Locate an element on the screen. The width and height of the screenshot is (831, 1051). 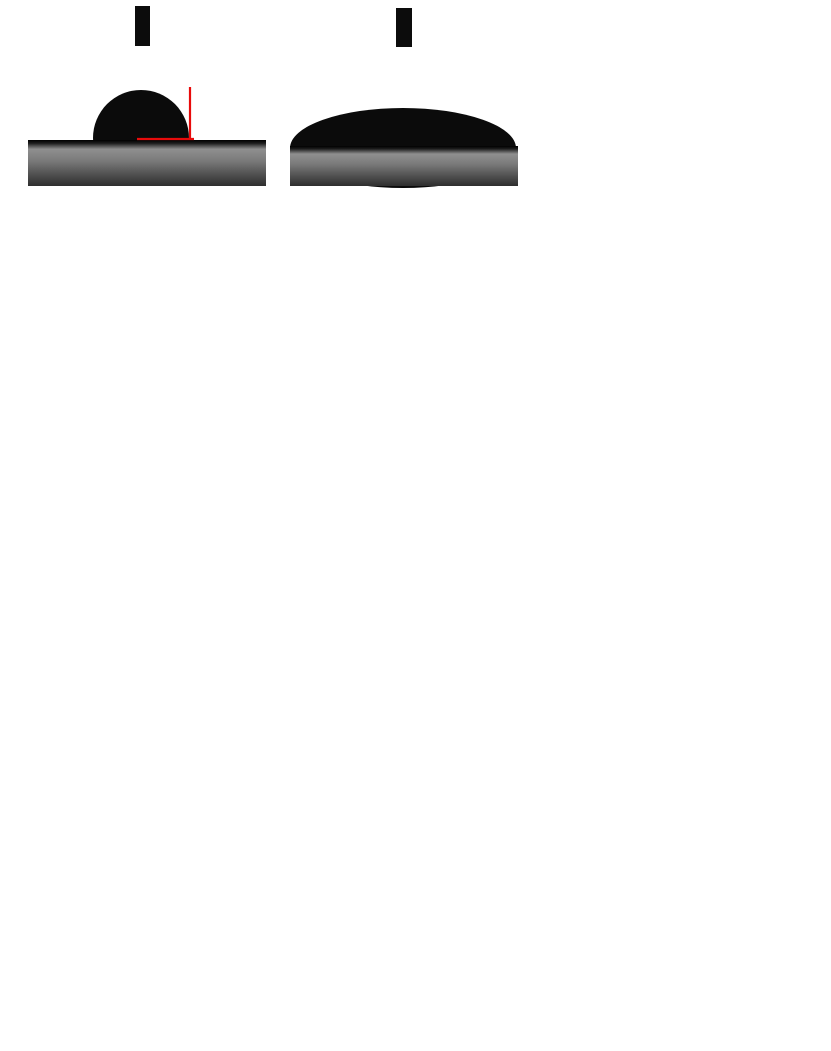
panel-f-xps-o1s is located at coordinates (688, 350).